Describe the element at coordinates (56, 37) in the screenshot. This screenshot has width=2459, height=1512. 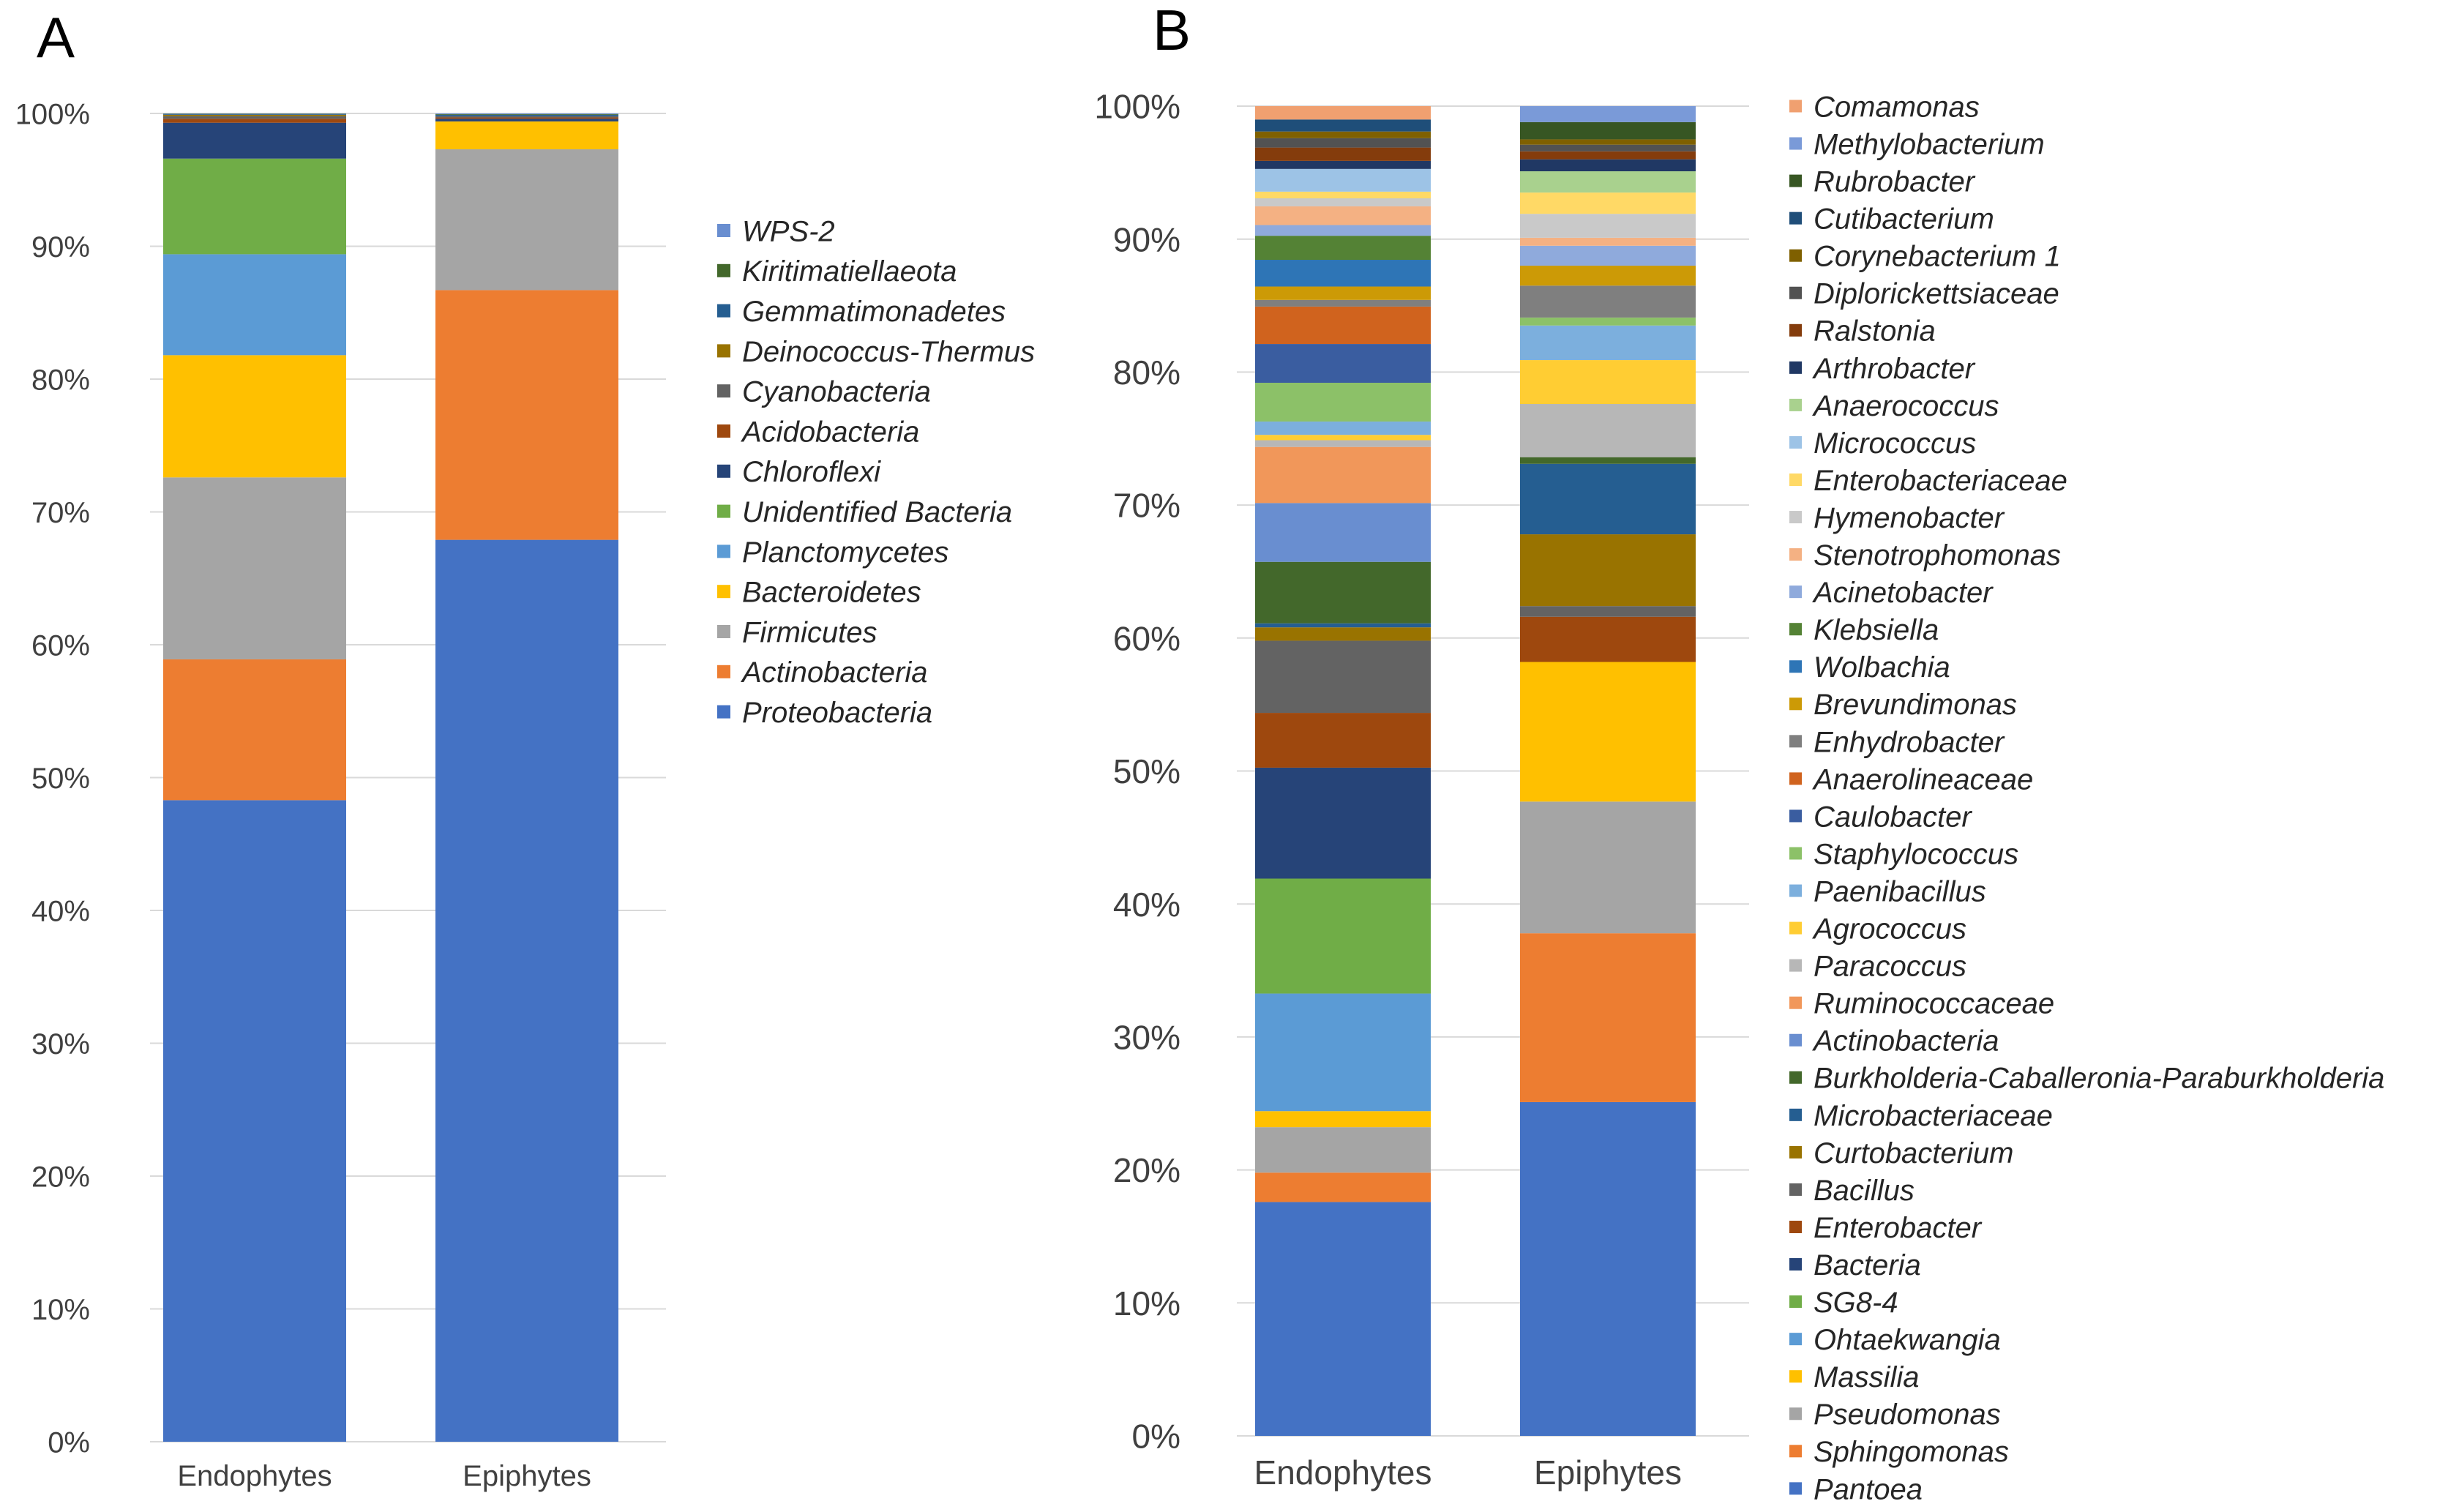
I see `panel-a-label: A` at that location.